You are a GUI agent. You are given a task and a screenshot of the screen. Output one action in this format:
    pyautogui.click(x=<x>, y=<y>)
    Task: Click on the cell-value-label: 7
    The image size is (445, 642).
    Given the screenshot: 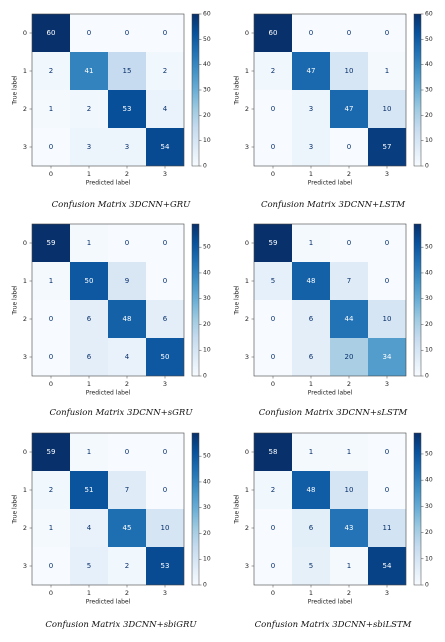 What is the action you would take?
    pyautogui.click(x=349, y=281)
    